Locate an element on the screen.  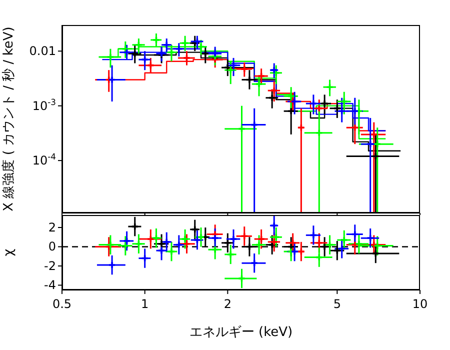
x-tick-label: 1 is located at coordinates (145, 304).